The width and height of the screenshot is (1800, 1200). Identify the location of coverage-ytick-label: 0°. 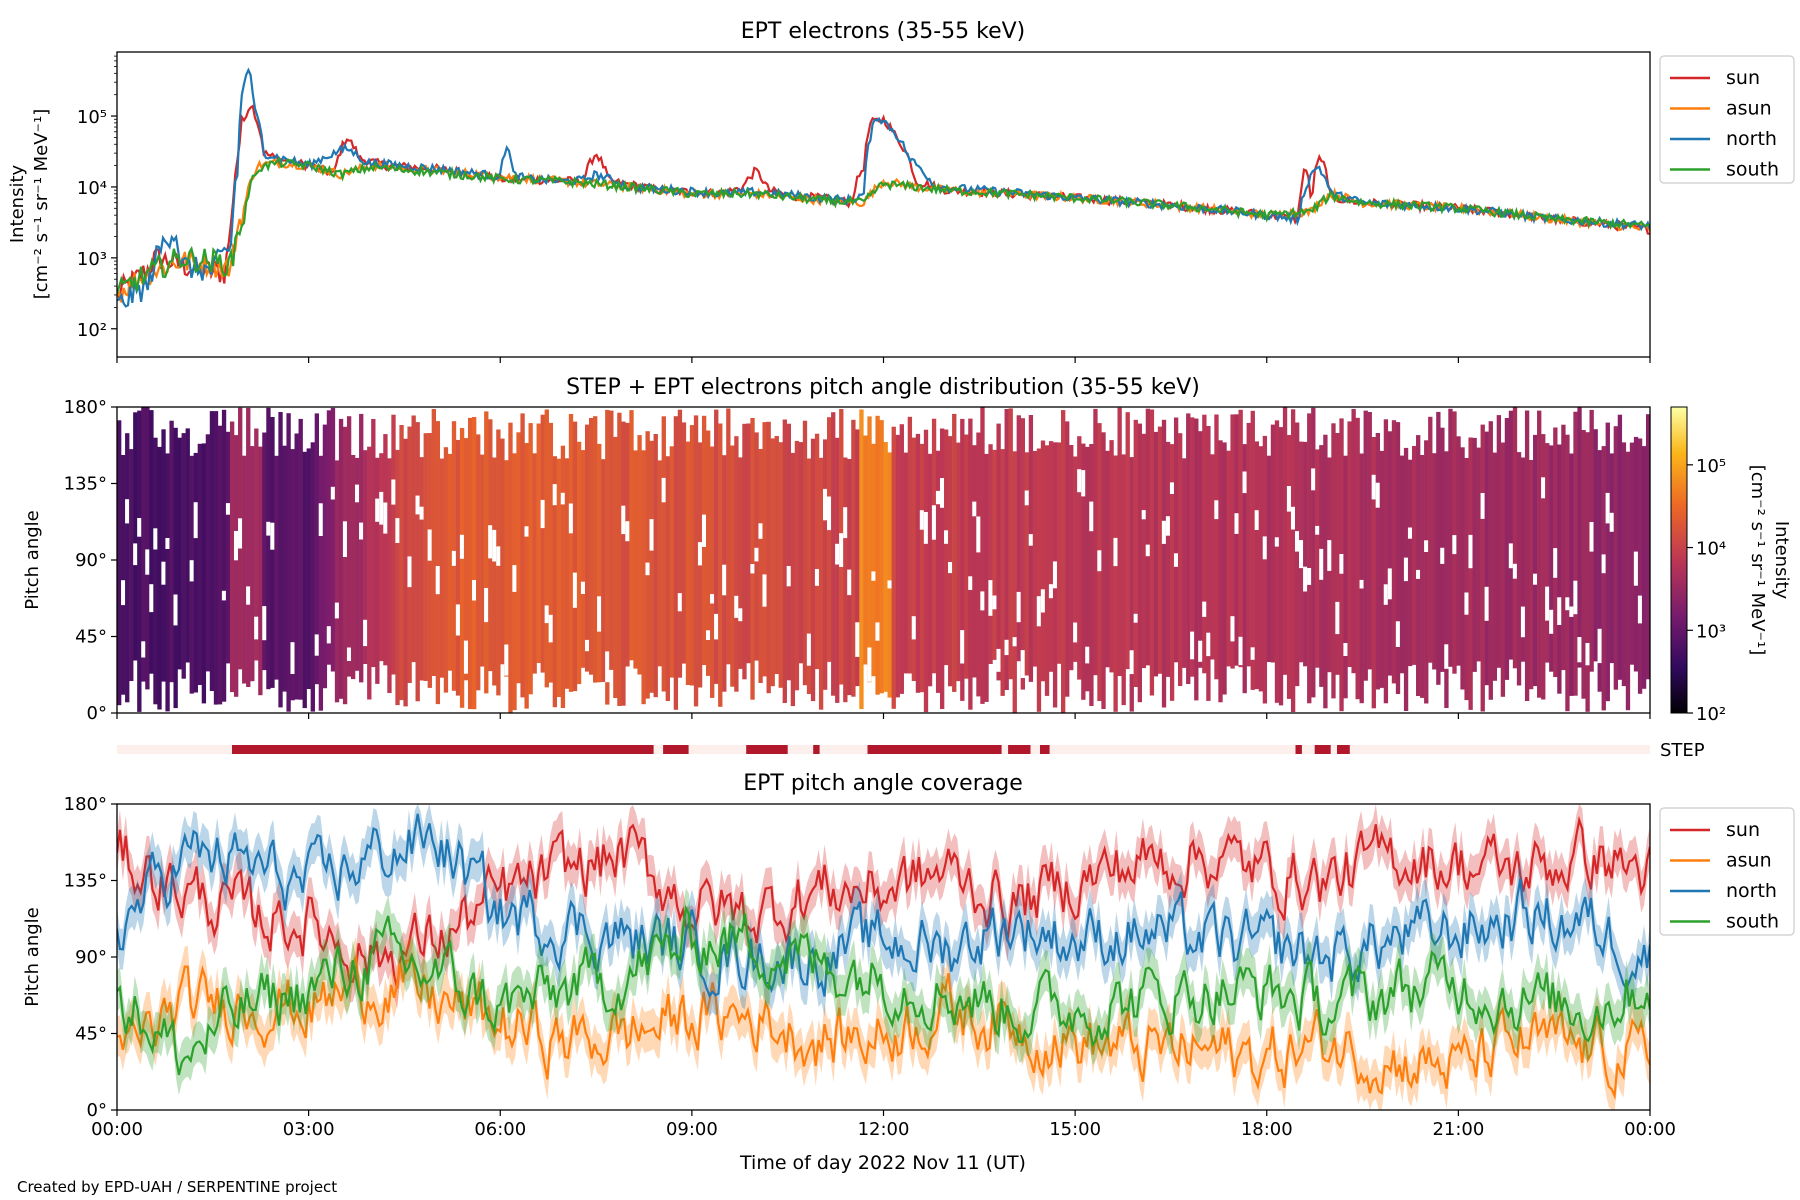
(97, 1110).